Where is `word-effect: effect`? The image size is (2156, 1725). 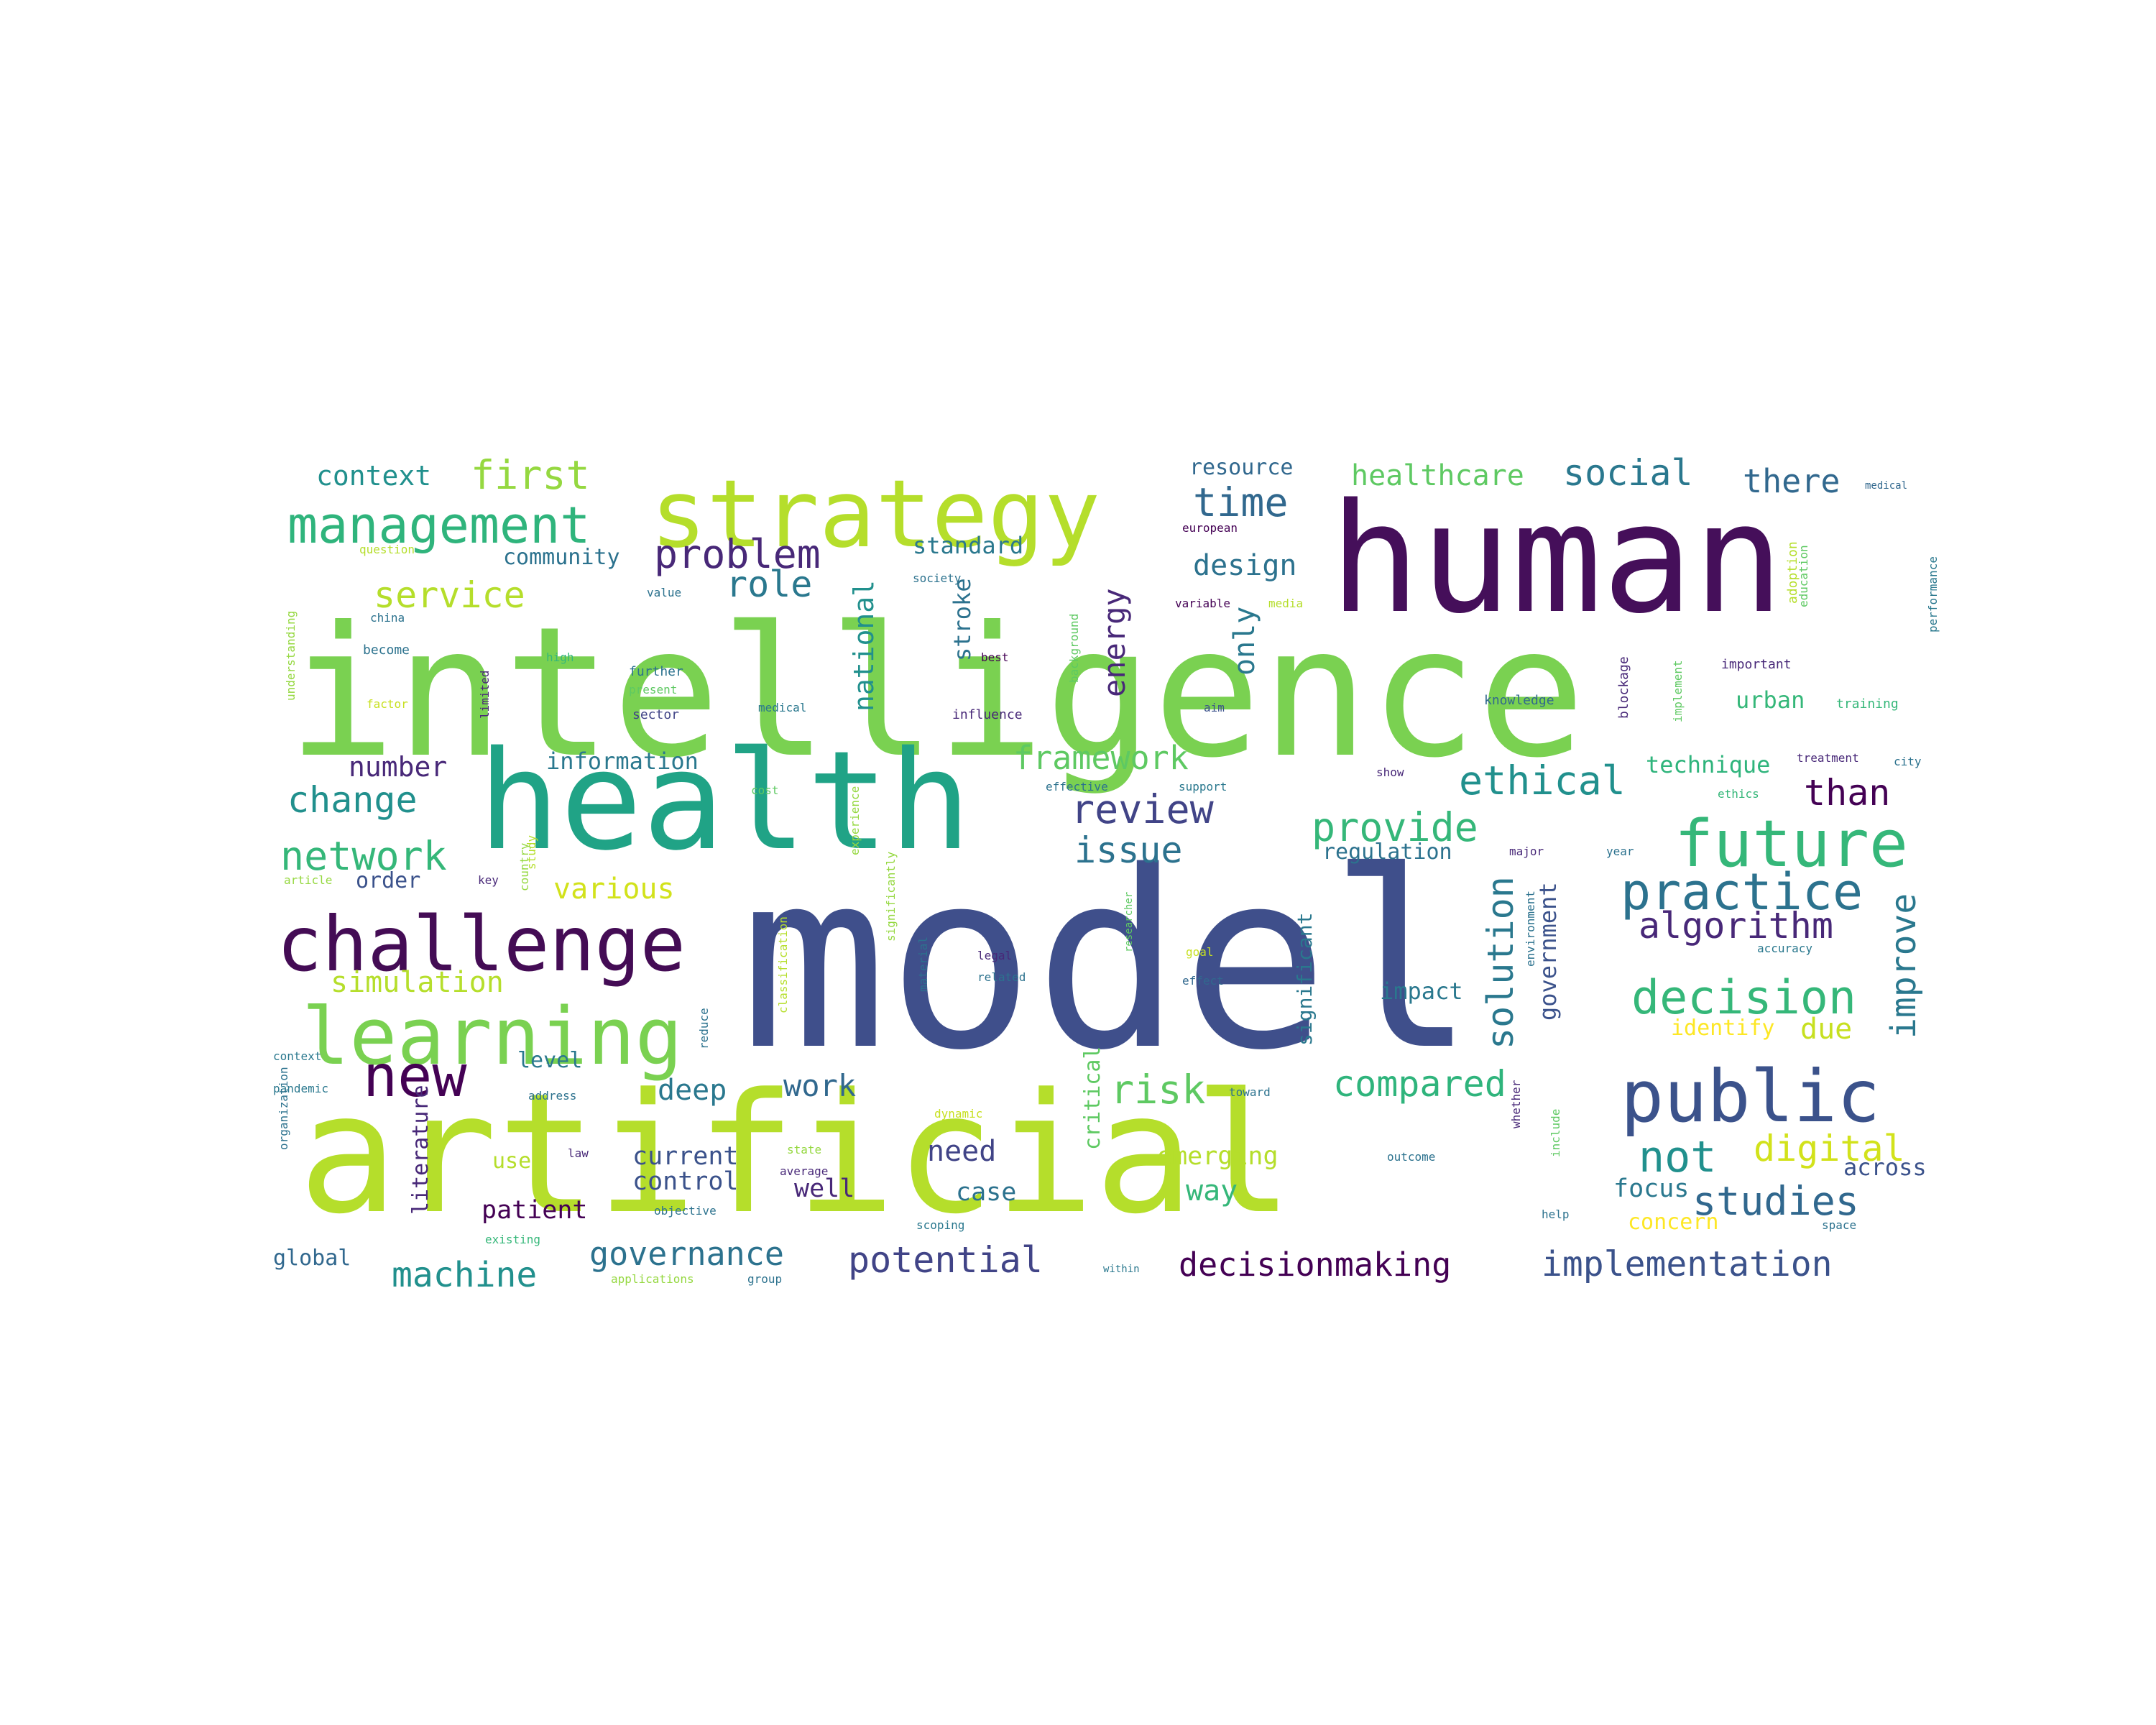 word-effect: effect is located at coordinates (1203, 981).